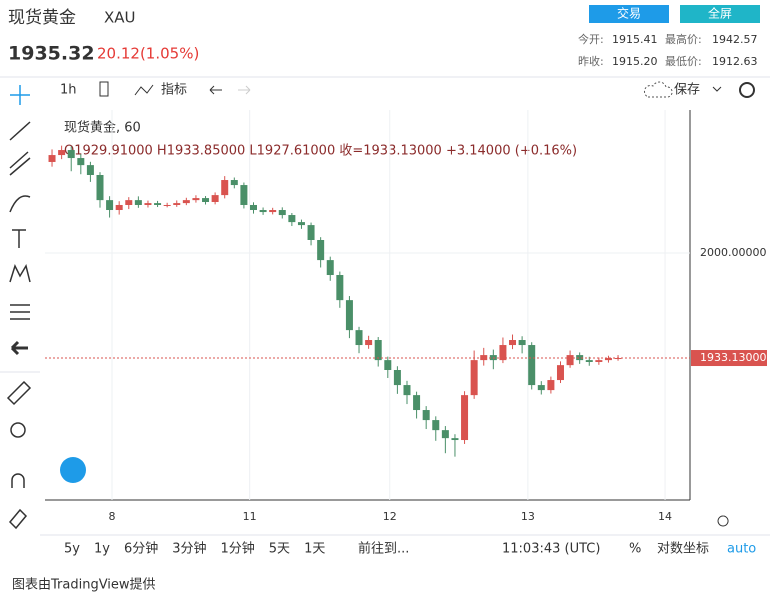 The image size is (770, 600). I want to click on indicators: 指标, so click(174, 90).